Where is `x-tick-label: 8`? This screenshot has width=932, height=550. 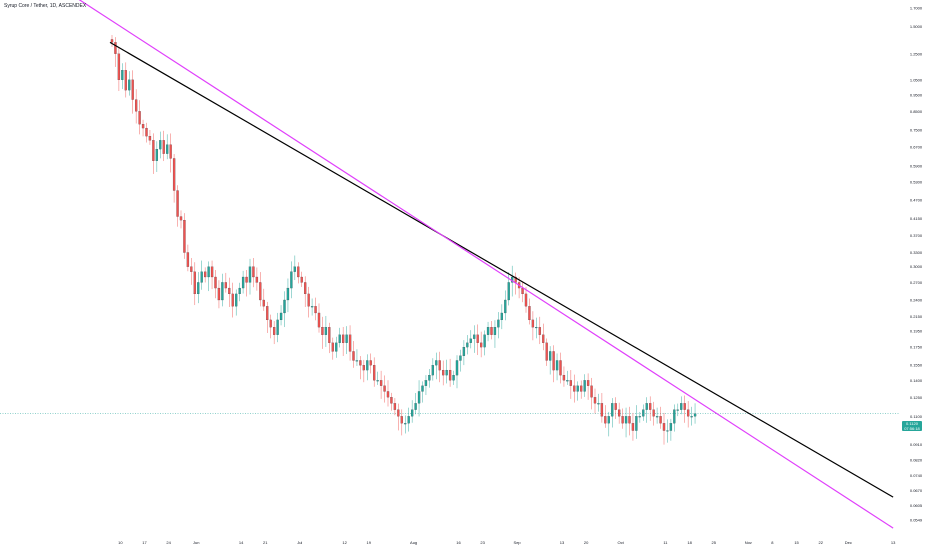 x-tick-label: 8 is located at coordinates (772, 542).